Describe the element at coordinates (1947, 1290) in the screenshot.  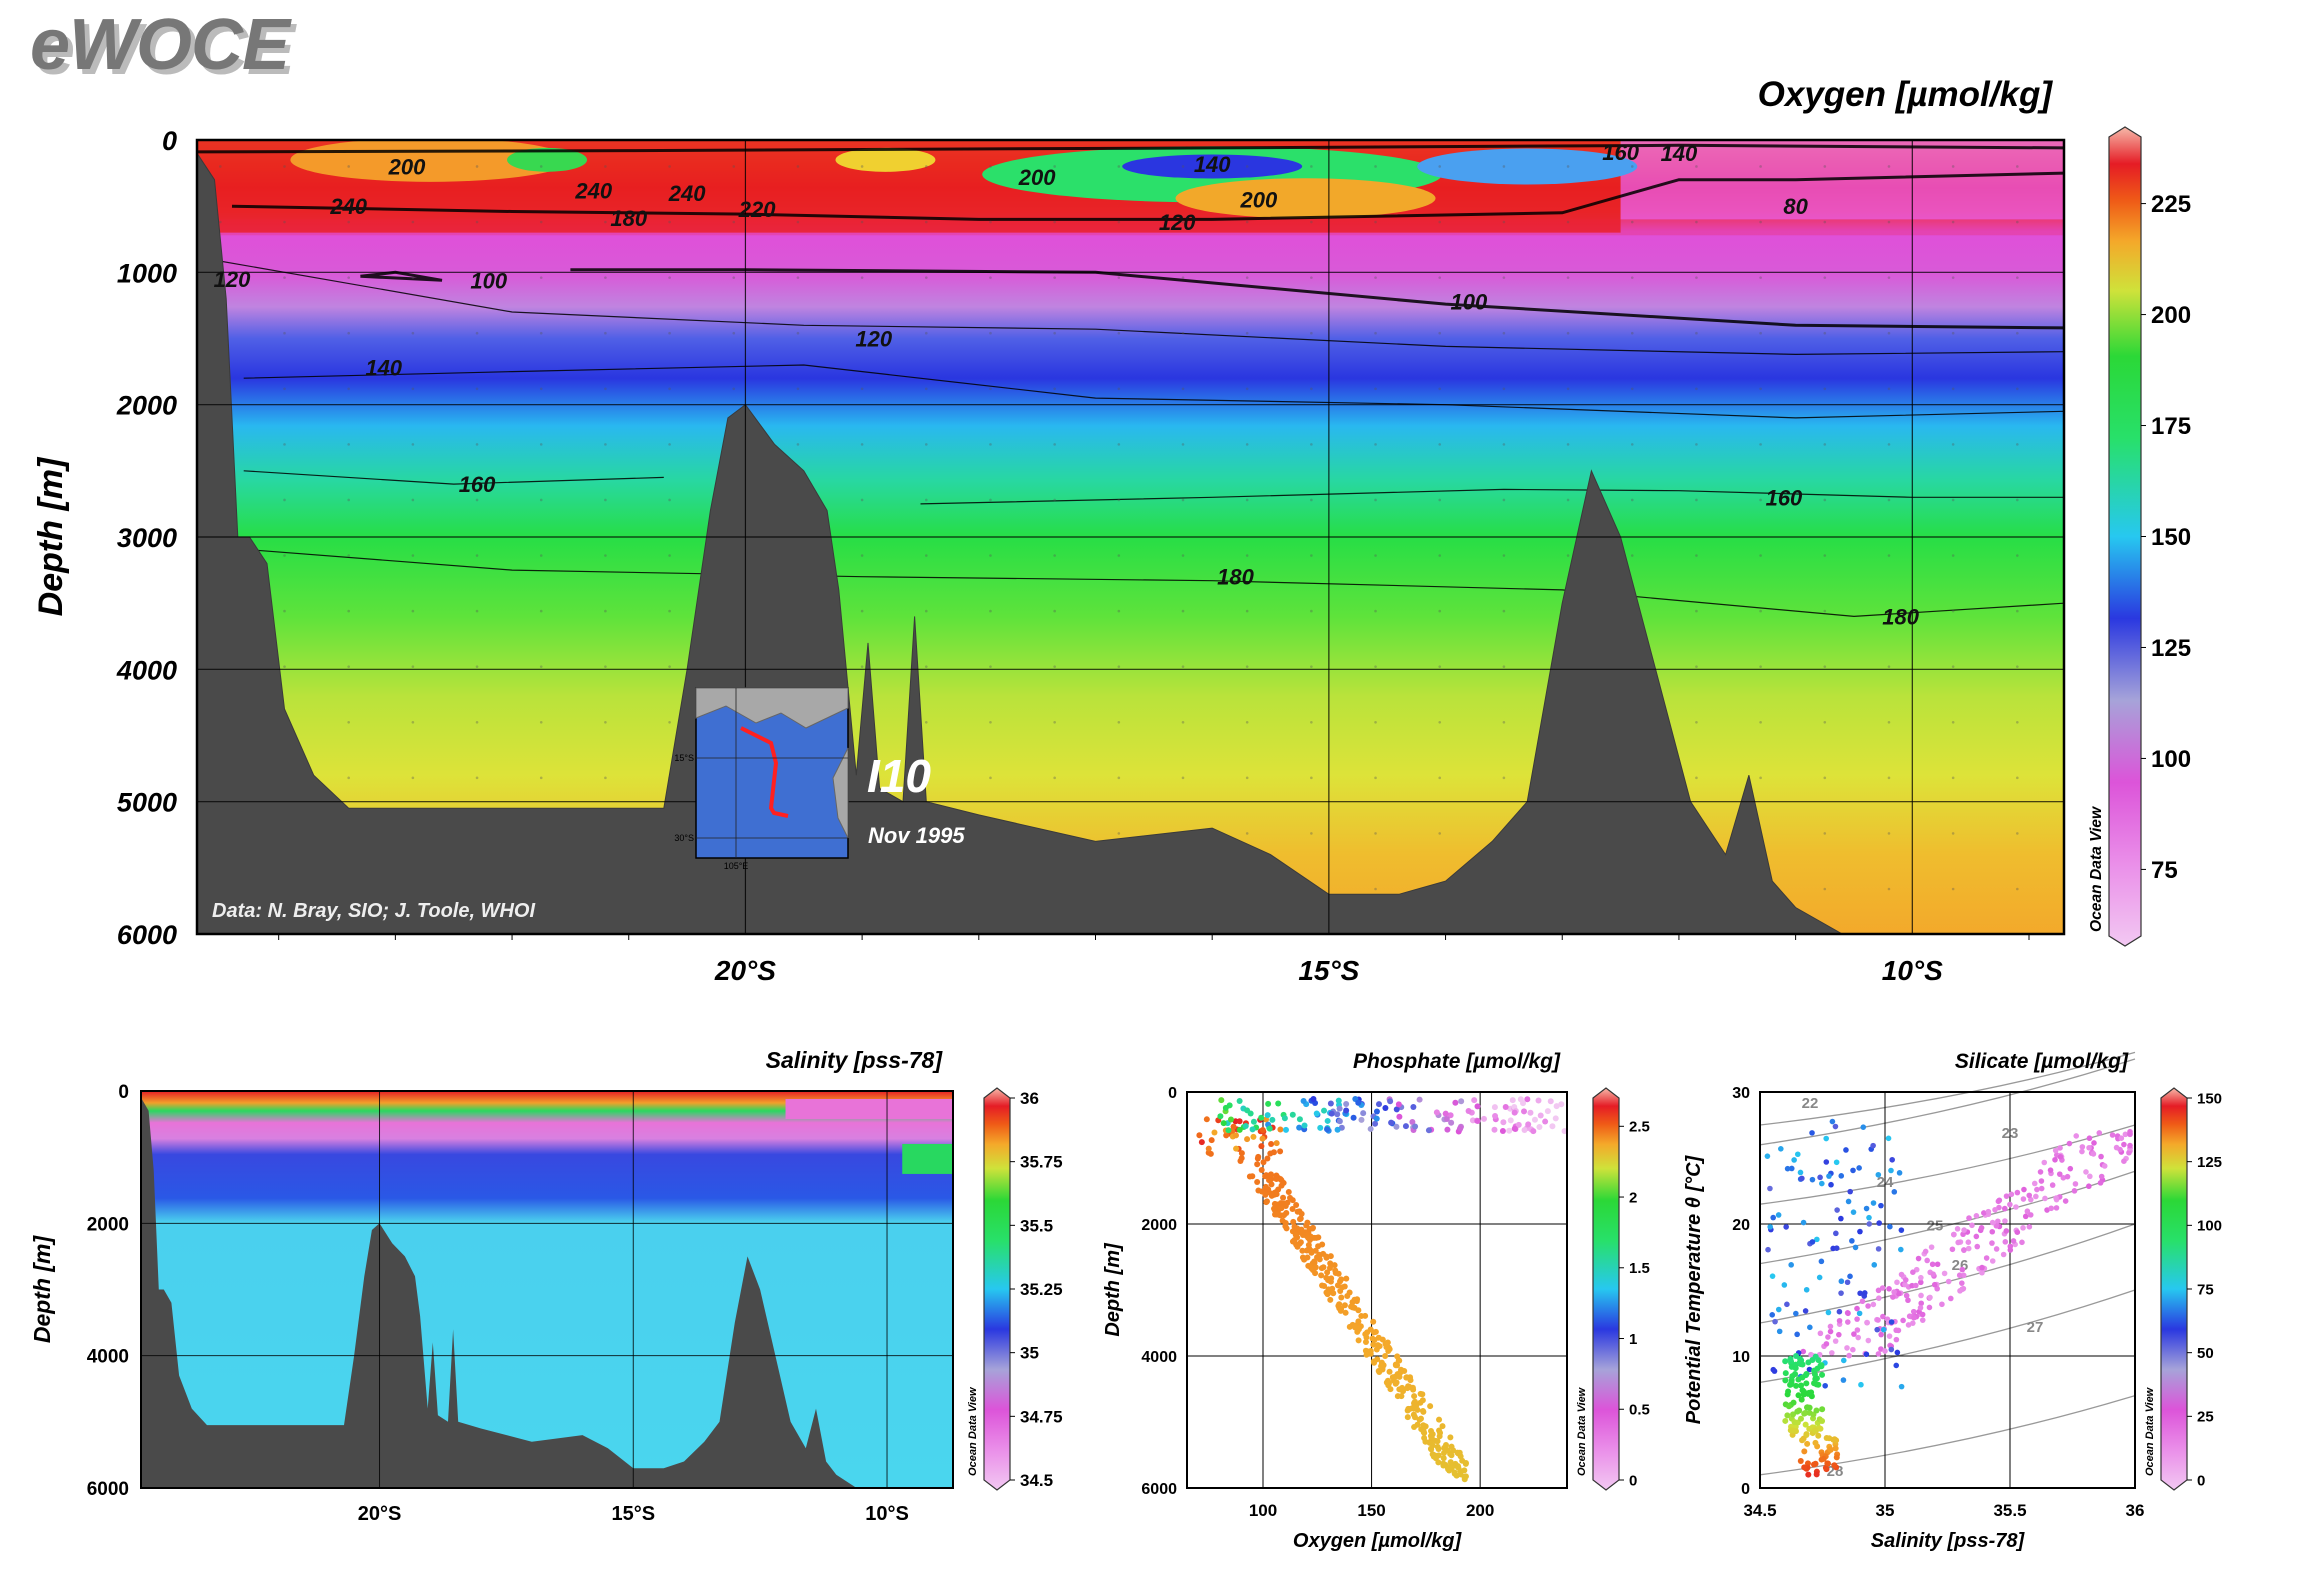
I see `silicate-frame` at that location.